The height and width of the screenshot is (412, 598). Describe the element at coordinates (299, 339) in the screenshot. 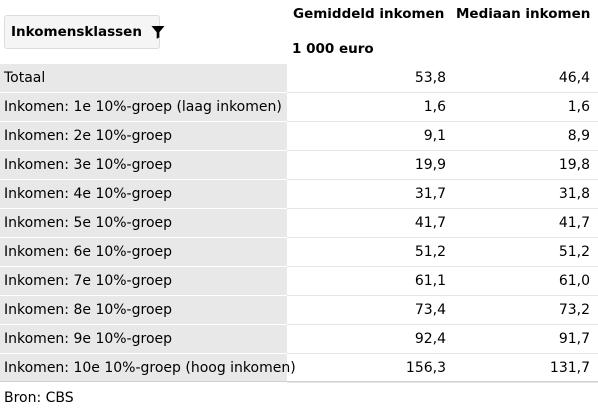

I see `table-row: Inkomen: 9e 10%-groep 92,4 91,7` at that location.